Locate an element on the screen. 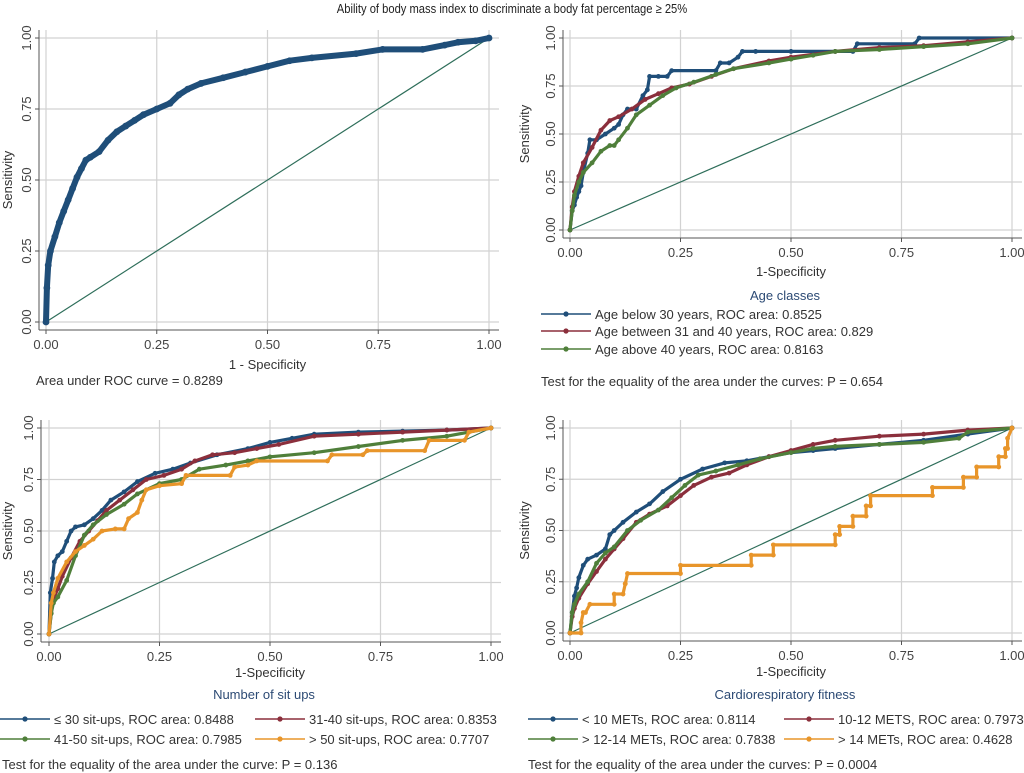 The image size is (1024, 773). y-tick-label: 0.50 is located at coordinates (26, 179).